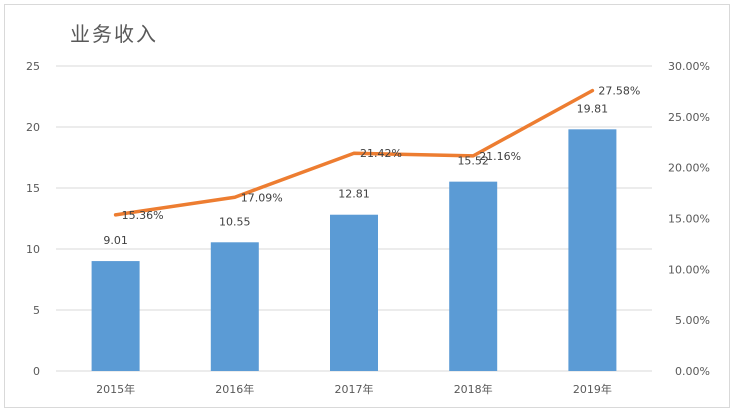 The height and width of the screenshot is (415, 738). Describe the element at coordinates (235, 221) in the screenshot. I see `bar-value-label: 10.55` at that location.